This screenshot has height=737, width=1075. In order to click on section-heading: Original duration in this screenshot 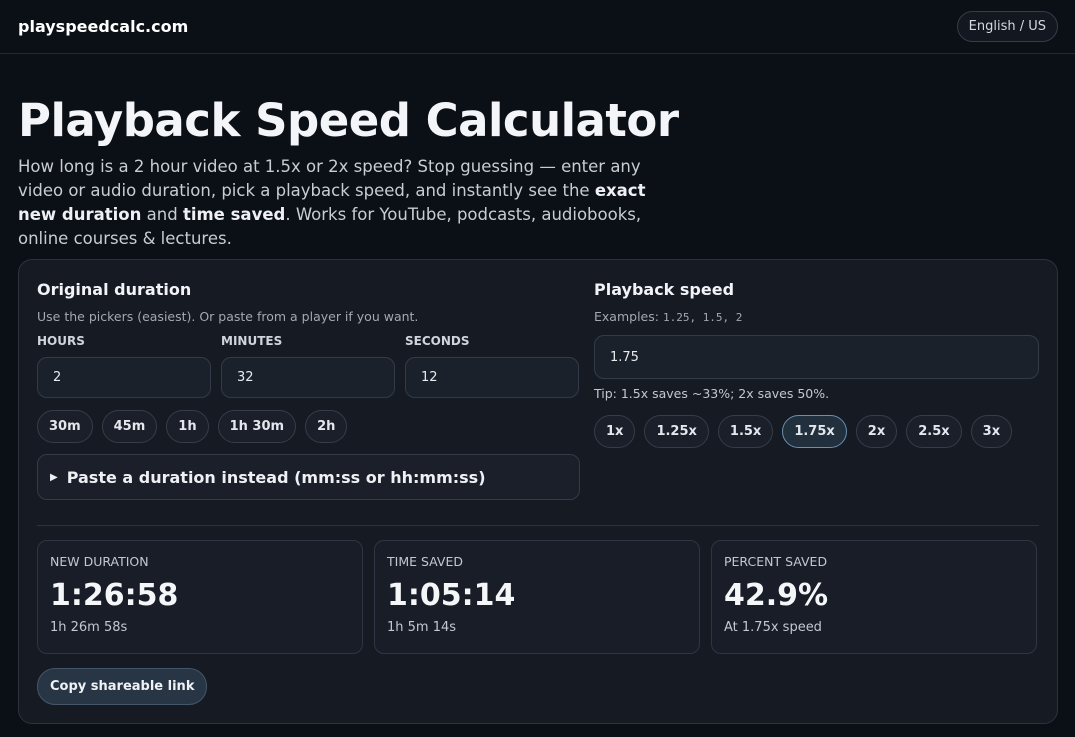, I will do `click(114, 289)`.